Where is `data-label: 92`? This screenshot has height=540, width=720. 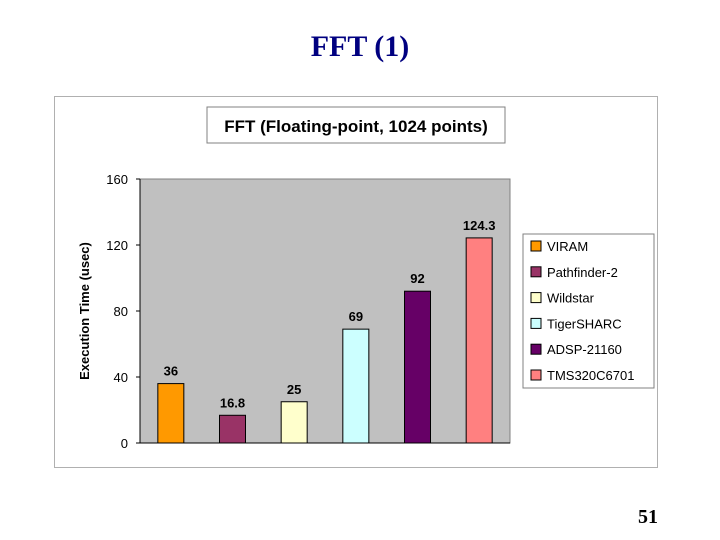 data-label: 92 is located at coordinates (417, 278).